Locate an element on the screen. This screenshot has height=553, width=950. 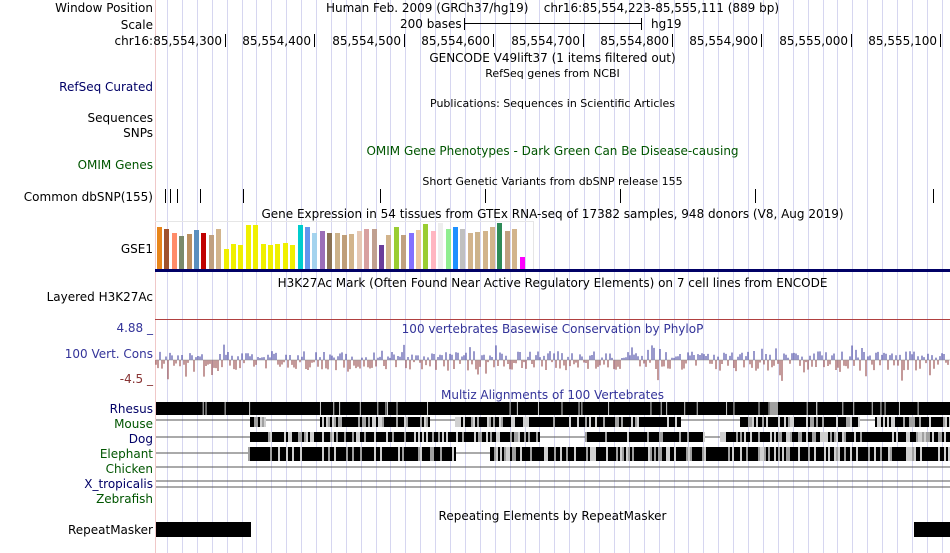
sequences-track-label: Sequences is located at coordinates (120, 118).